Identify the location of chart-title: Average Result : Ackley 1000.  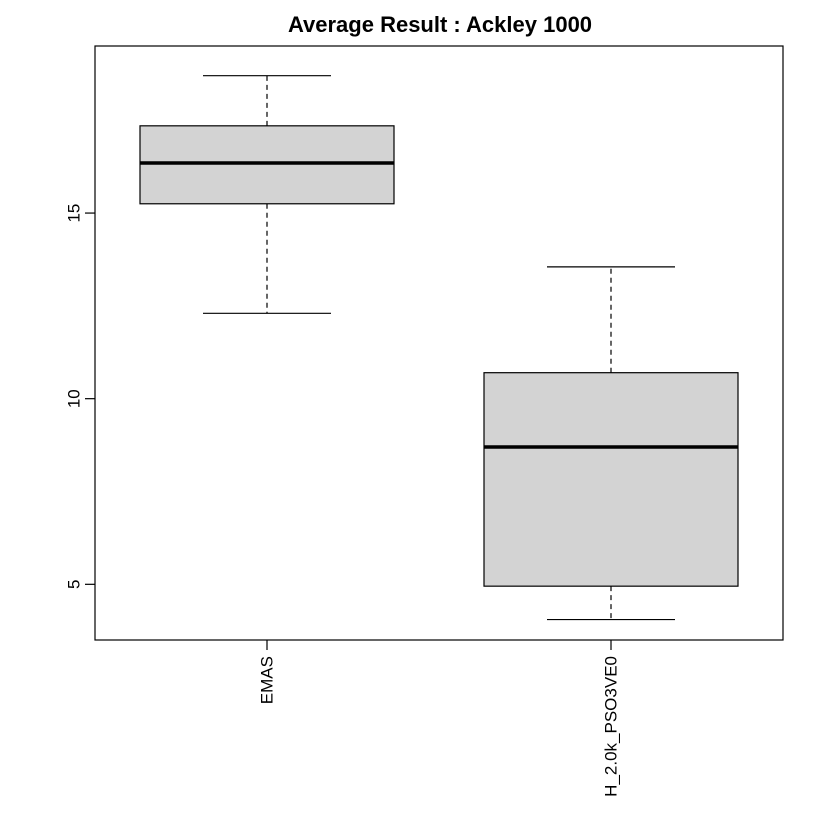
(440, 24).